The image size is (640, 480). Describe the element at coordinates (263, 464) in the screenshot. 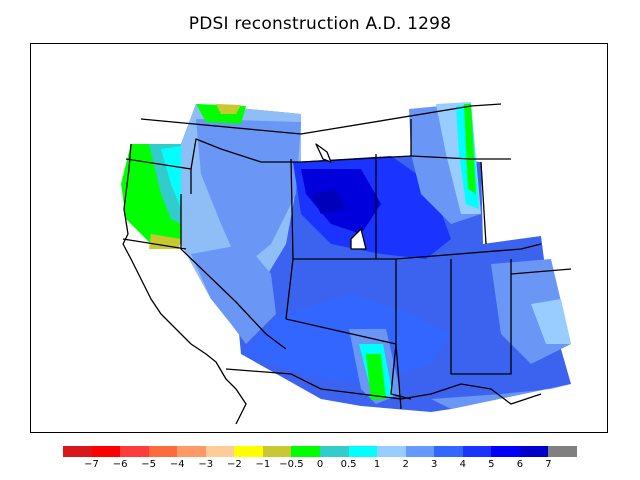

I see `legend-tick-label: −1` at that location.